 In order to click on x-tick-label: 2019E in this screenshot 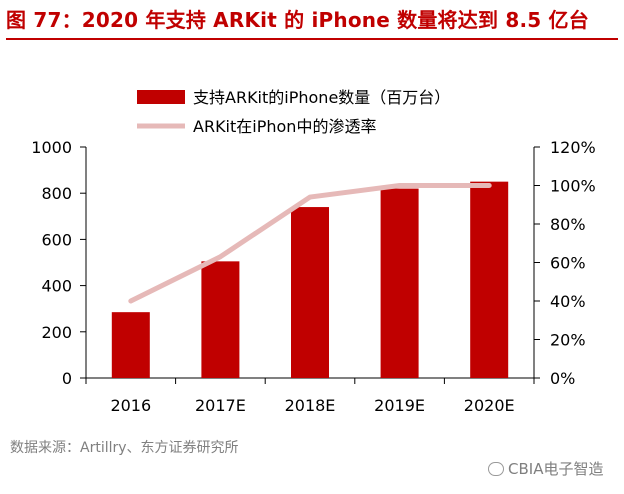, I will do `click(399, 405)`.